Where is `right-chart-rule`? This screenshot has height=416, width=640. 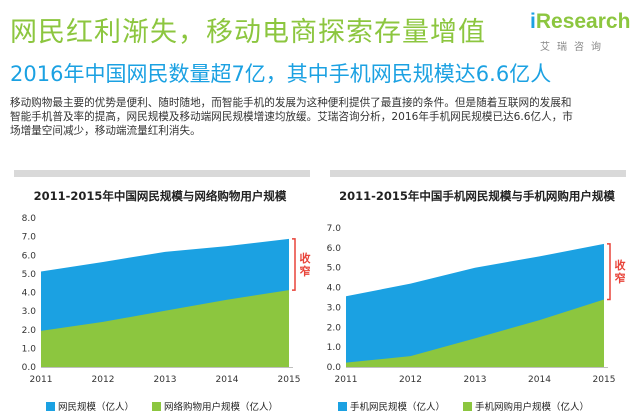 right-chart-rule is located at coordinates (478, 173).